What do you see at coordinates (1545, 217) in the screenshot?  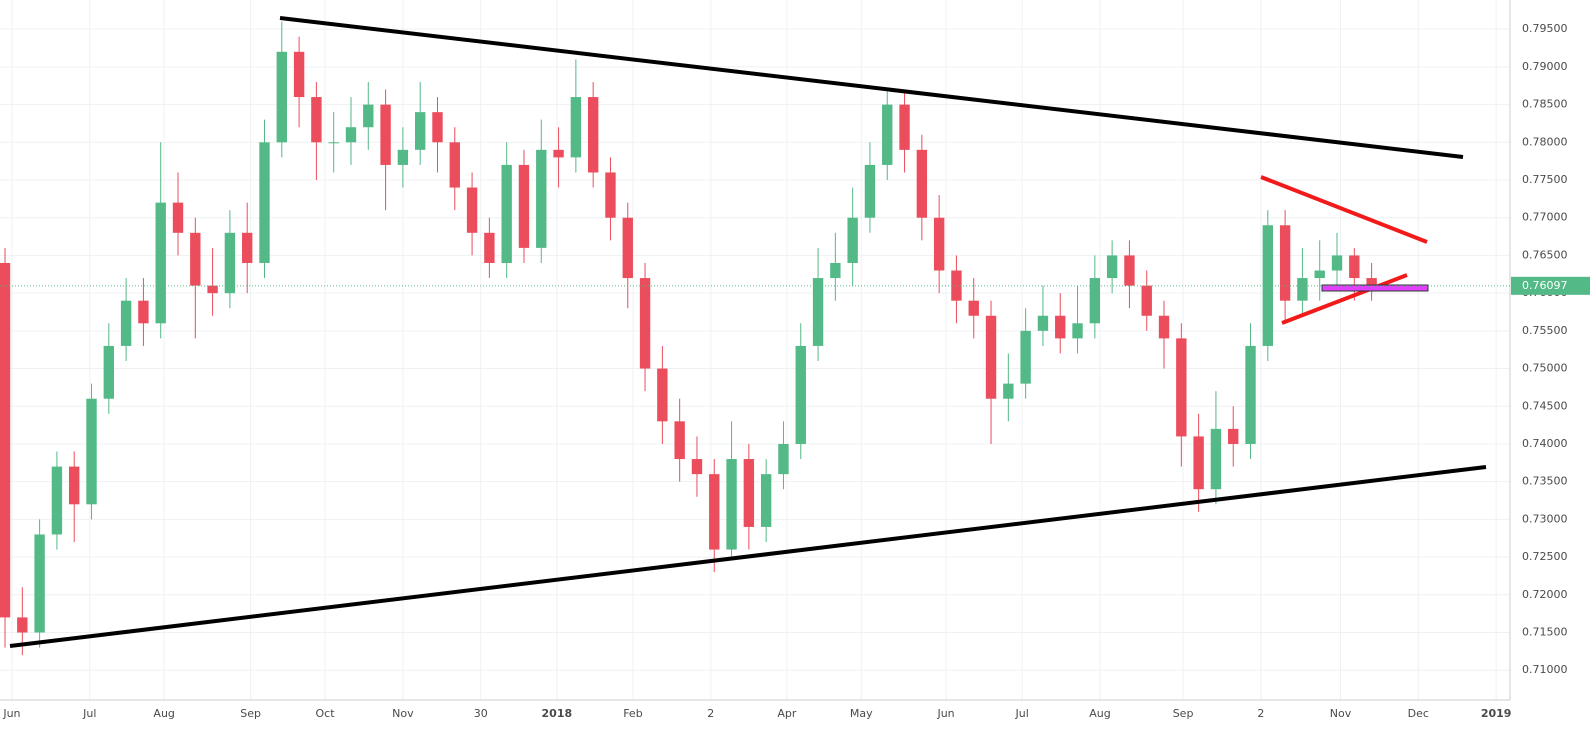 I see `y-tick-label: 0.77000` at bounding box center [1545, 217].